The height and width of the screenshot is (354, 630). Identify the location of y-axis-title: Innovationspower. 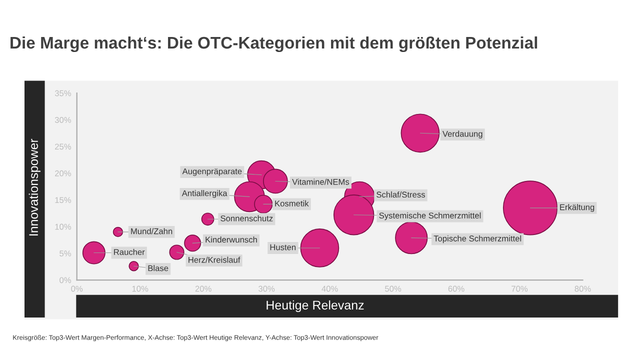
(34, 187).